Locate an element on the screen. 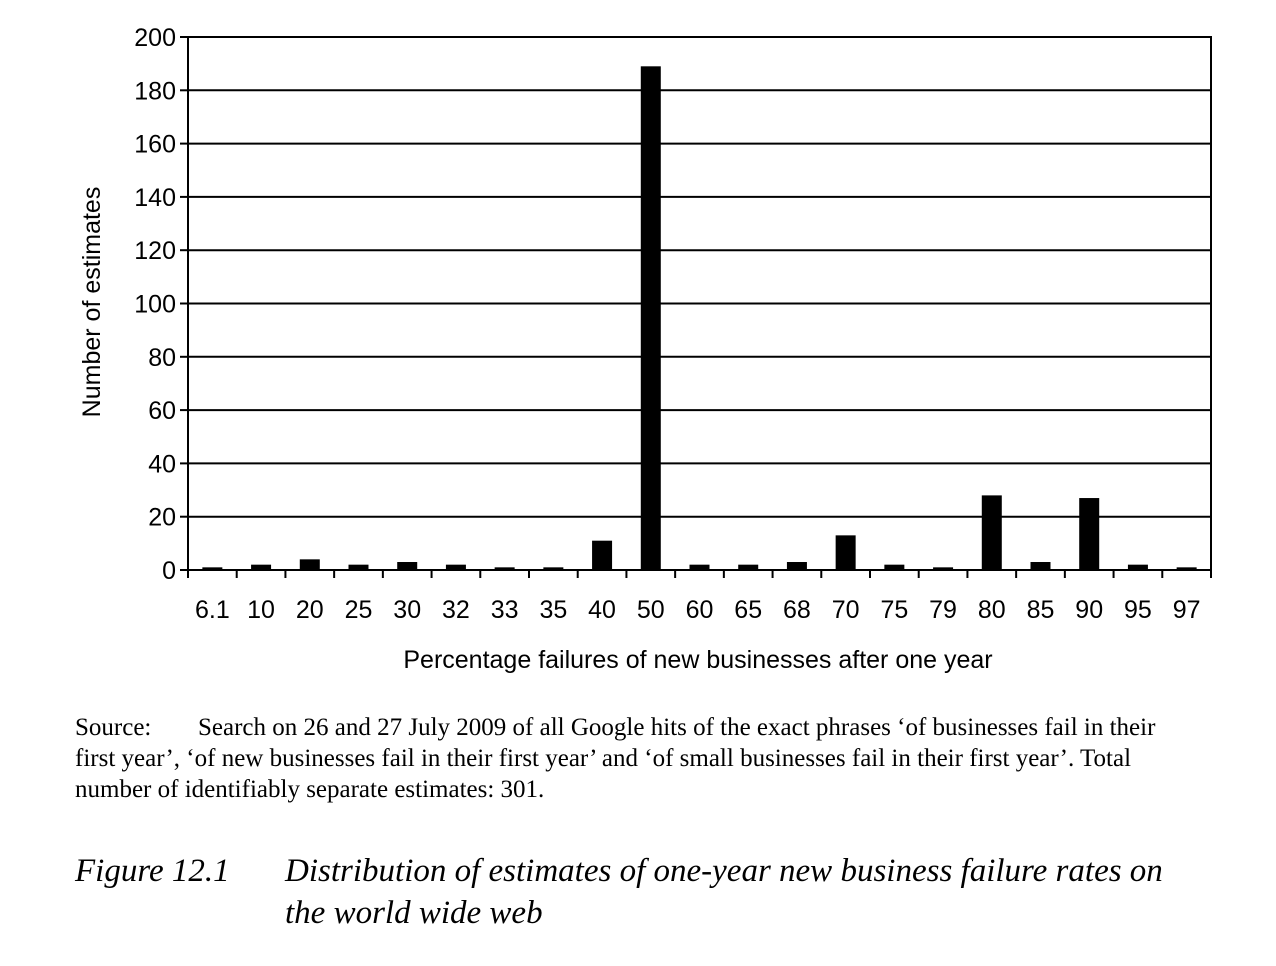 This screenshot has width=1276, height=966. x-tick-label: 6.1 is located at coordinates (212, 610).